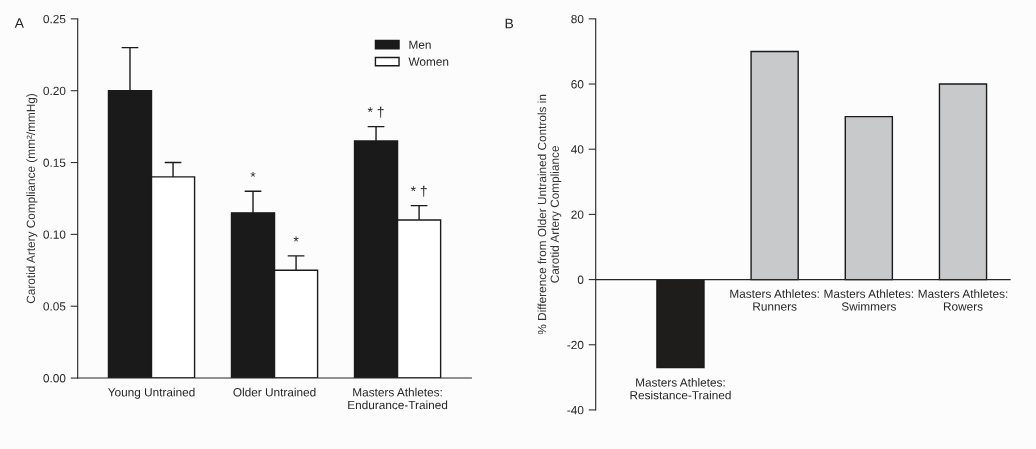 The width and height of the screenshot is (1036, 449). Describe the element at coordinates (54, 162) in the screenshot. I see `y-tick-label: 0.15` at that location.